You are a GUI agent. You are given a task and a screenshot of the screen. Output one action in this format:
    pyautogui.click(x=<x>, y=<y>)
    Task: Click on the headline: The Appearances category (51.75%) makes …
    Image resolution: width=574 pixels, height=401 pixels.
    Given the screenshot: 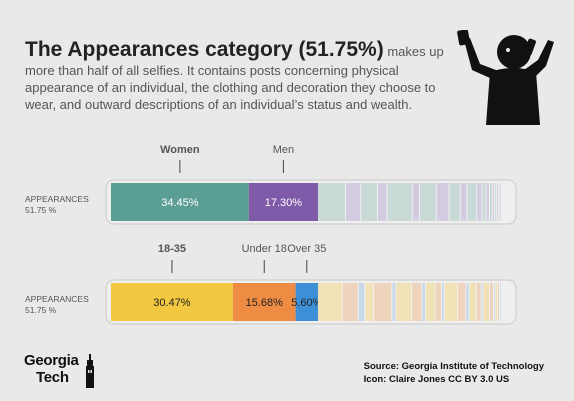 What is the action you would take?
    pyautogui.click(x=240, y=75)
    